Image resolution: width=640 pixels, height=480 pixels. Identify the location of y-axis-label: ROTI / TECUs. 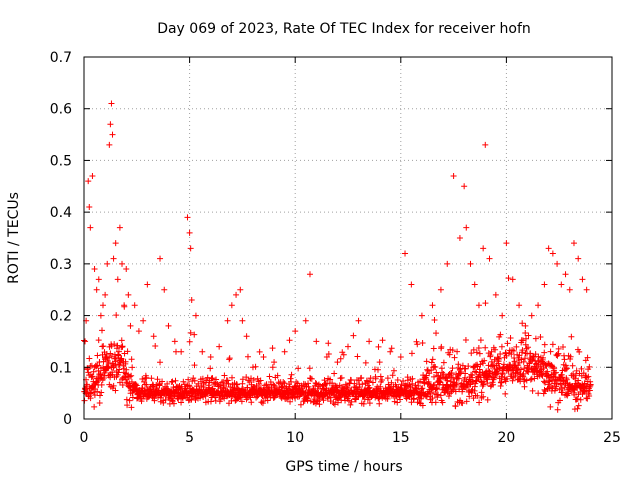
(14, 238).